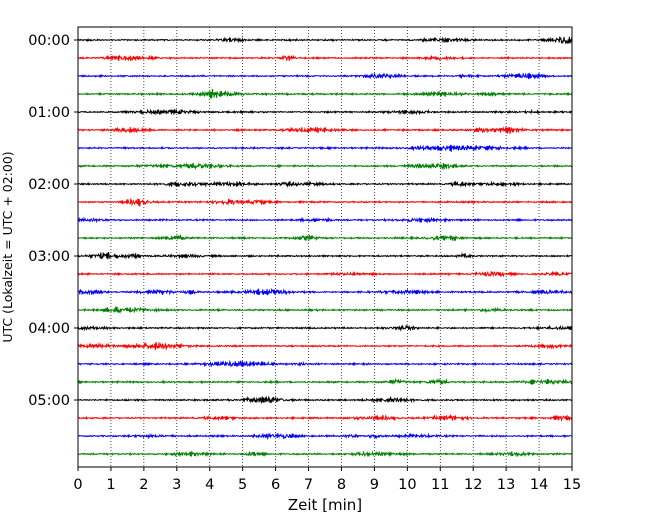 The width and height of the screenshot is (650, 525). Describe the element at coordinates (49, 41) in the screenshot. I see `y-tick-label-00:00: 00:00` at that location.